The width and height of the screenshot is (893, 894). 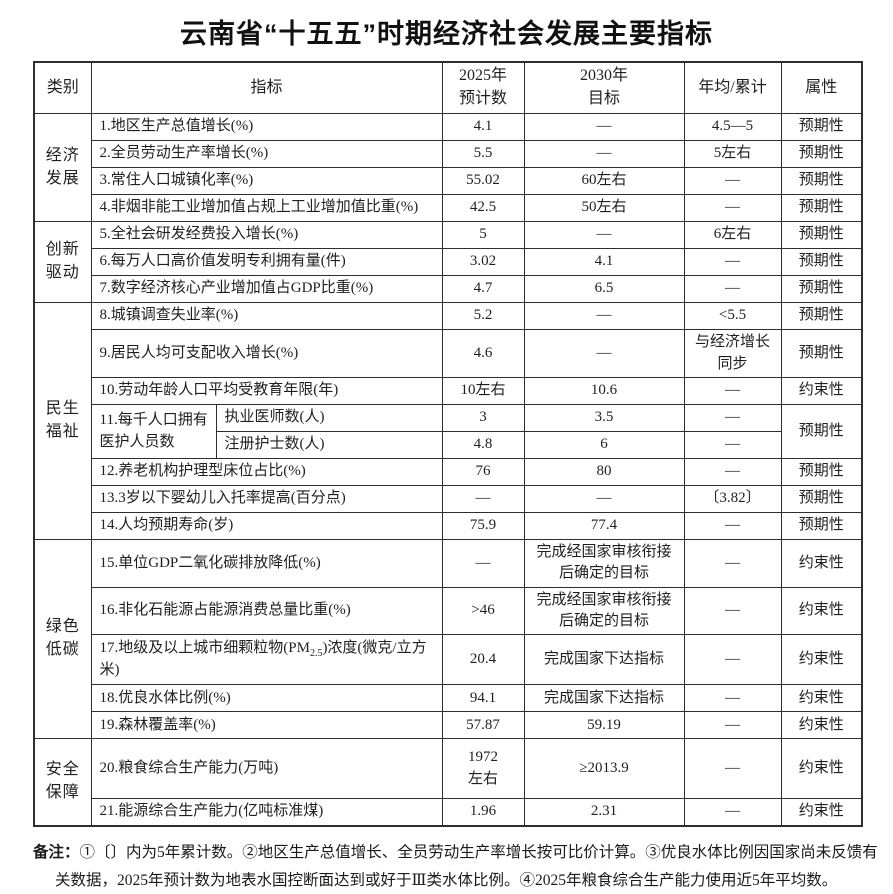 I want to click on value-2025-cell: 20.4, so click(x=483, y=660).